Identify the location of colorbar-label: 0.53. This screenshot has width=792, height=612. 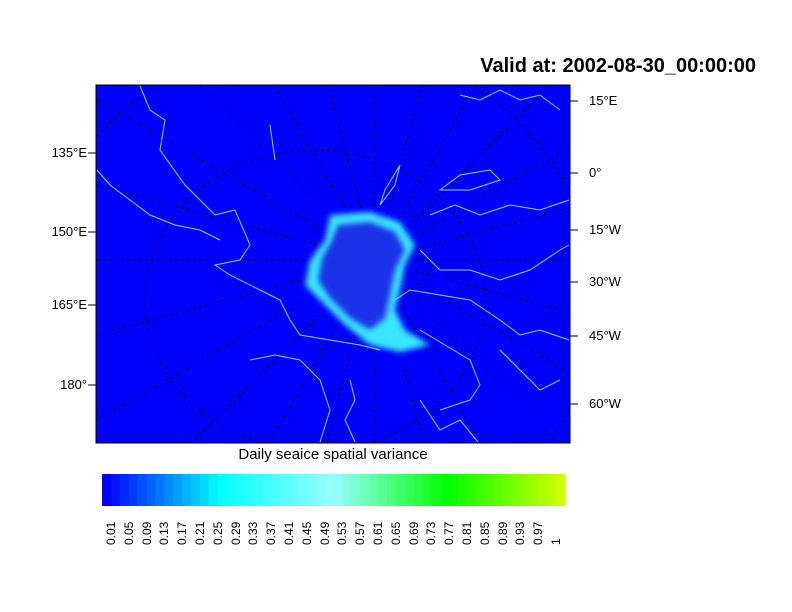
(342, 533).